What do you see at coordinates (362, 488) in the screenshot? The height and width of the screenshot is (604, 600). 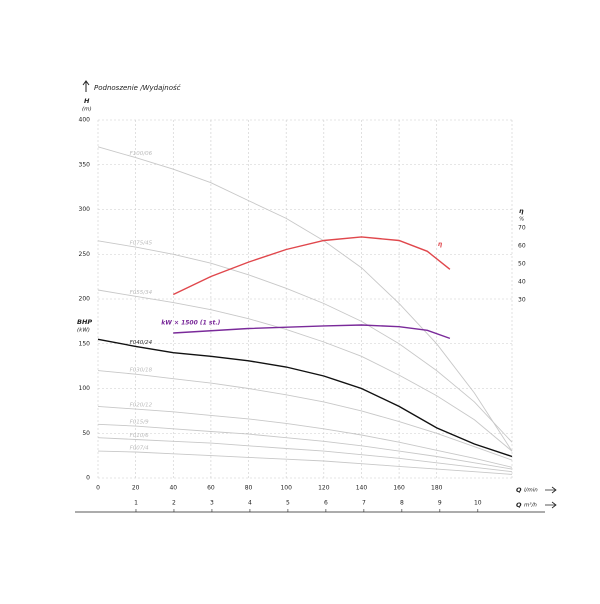 I see `x-tick-label: 140` at bounding box center [362, 488].